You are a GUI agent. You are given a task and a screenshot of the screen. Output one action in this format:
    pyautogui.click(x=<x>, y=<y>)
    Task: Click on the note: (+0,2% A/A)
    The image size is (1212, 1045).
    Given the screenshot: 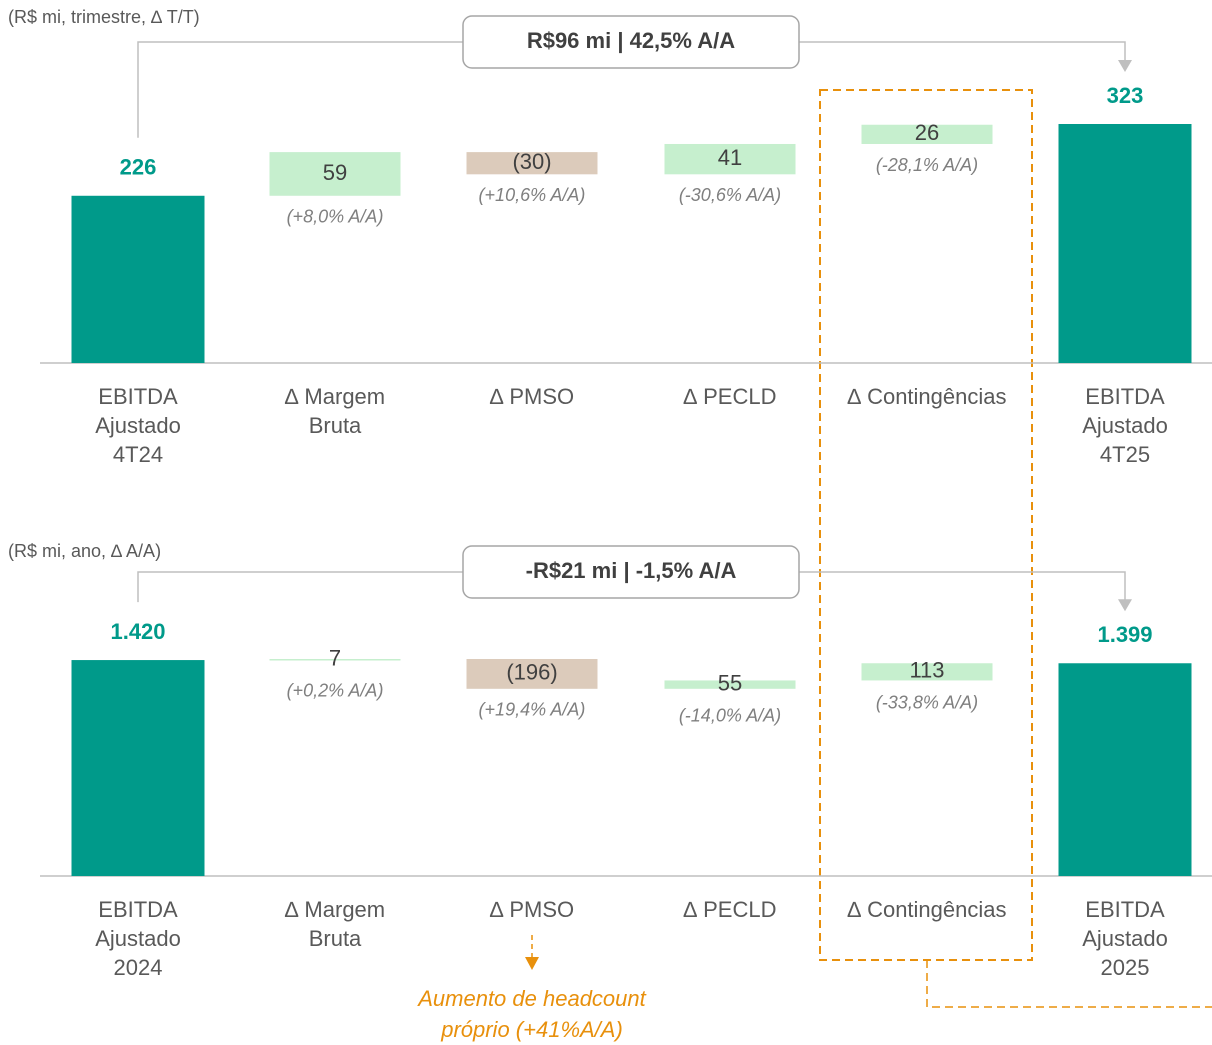 What is the action you would take?
    pyautogui.click(x=335, y=690)
    